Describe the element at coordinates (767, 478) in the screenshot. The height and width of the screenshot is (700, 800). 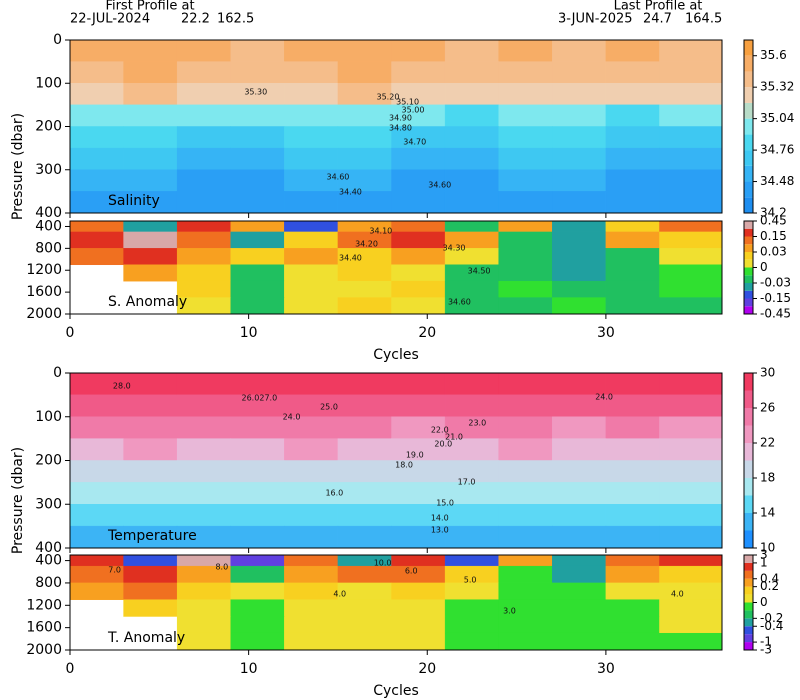
I see `colorbar-tick-label: 18` at that location.